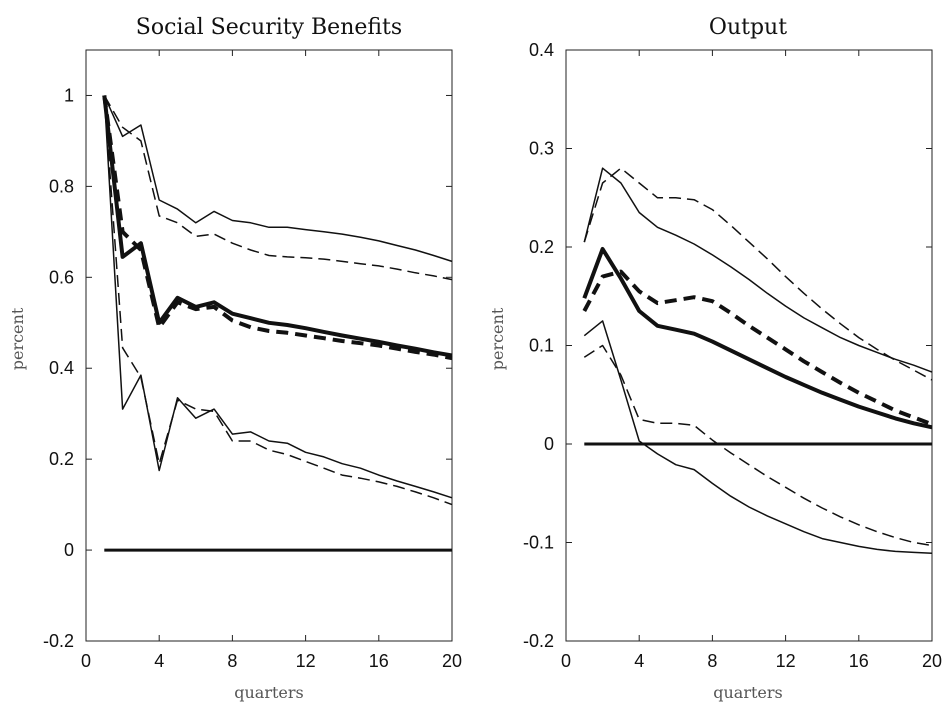  What do you see at coordinates (541, 149) in the screenshot?
I see `y-tick-label: 0.3` at bounding box center [541, 149].